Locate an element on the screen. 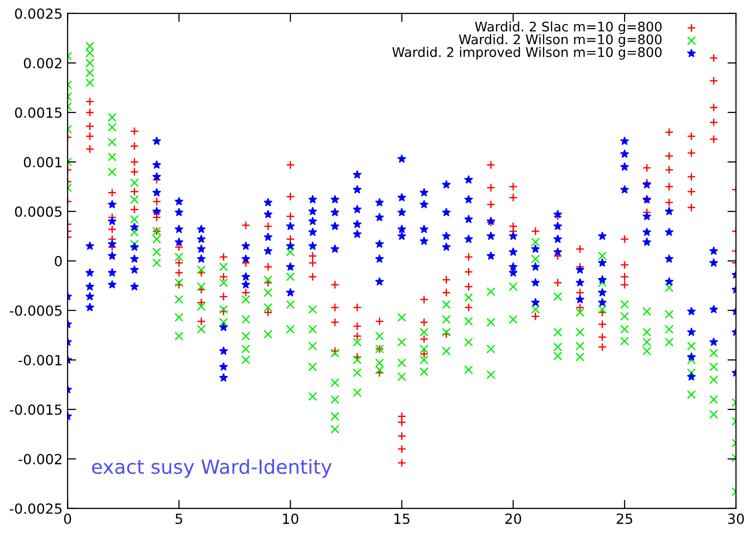 This screenshot has width=751, height=538. y-tick-label: 0.0025 is located at coordinates (38, 13).